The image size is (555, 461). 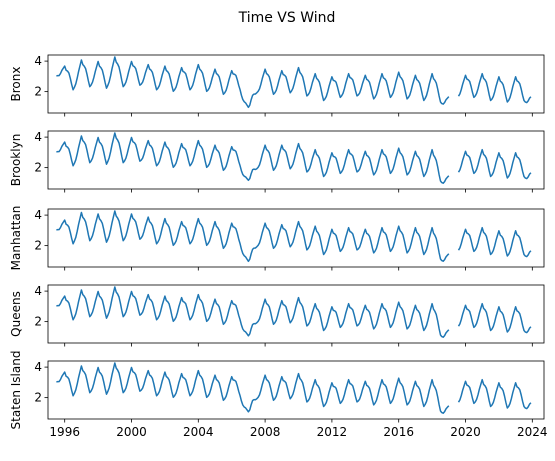 What do you see at coordinates (198, 432) in the screenshot?
I see `x-tick-label: 2004` at bounding box center [198, 432].